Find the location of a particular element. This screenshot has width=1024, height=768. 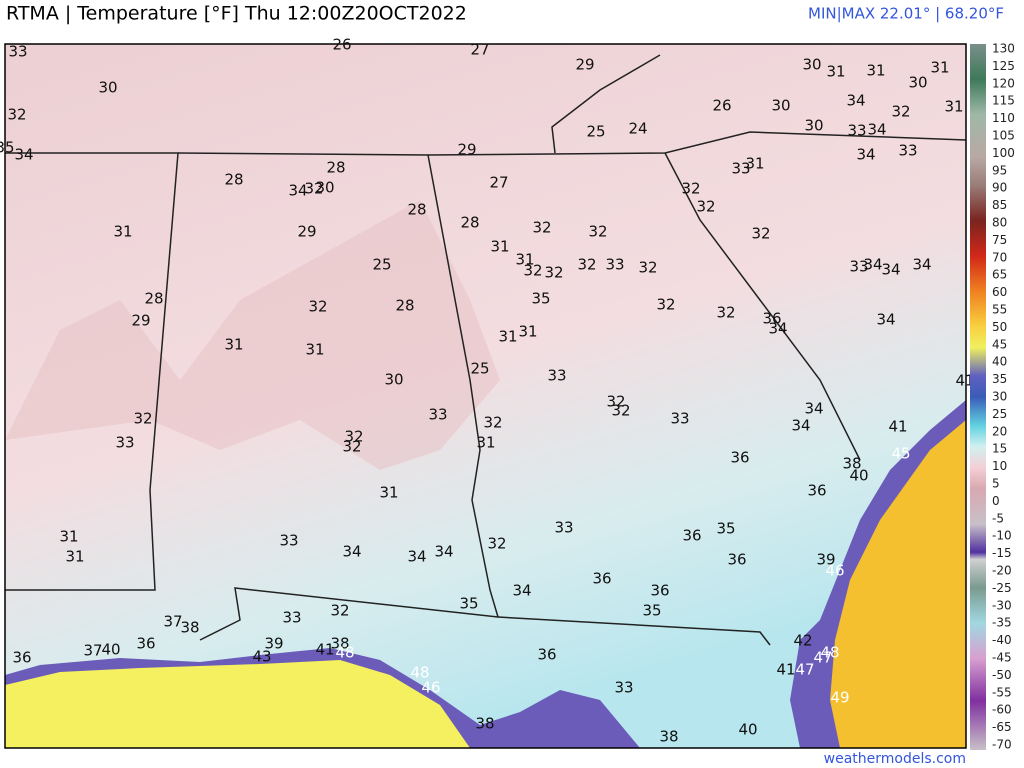

station-value: 37 is located at coordinates (92, 651).